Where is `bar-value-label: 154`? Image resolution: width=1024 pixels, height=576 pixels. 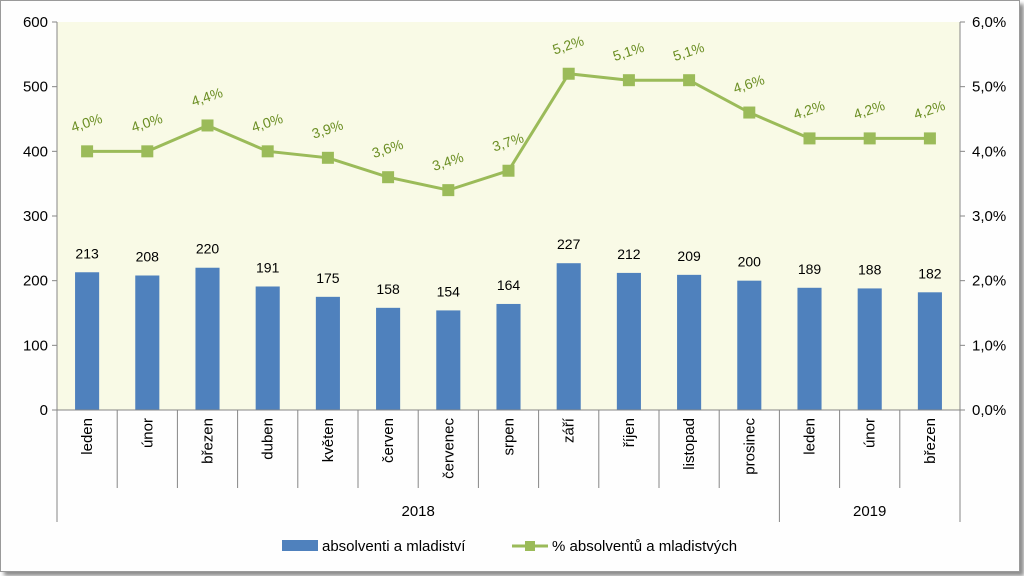 bar-value-label: 154 is located at coordinates (449, 291).